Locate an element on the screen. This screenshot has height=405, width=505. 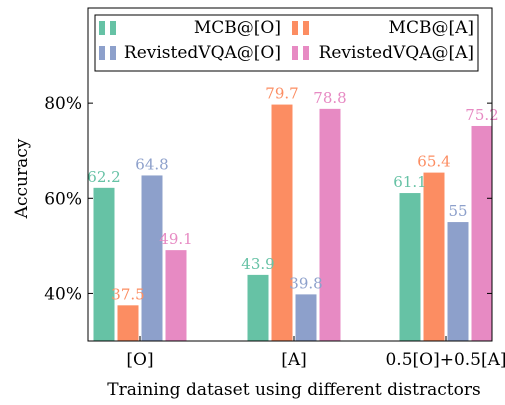
legend-label-1: MCB@[A] is located at coordinates (431, 28).